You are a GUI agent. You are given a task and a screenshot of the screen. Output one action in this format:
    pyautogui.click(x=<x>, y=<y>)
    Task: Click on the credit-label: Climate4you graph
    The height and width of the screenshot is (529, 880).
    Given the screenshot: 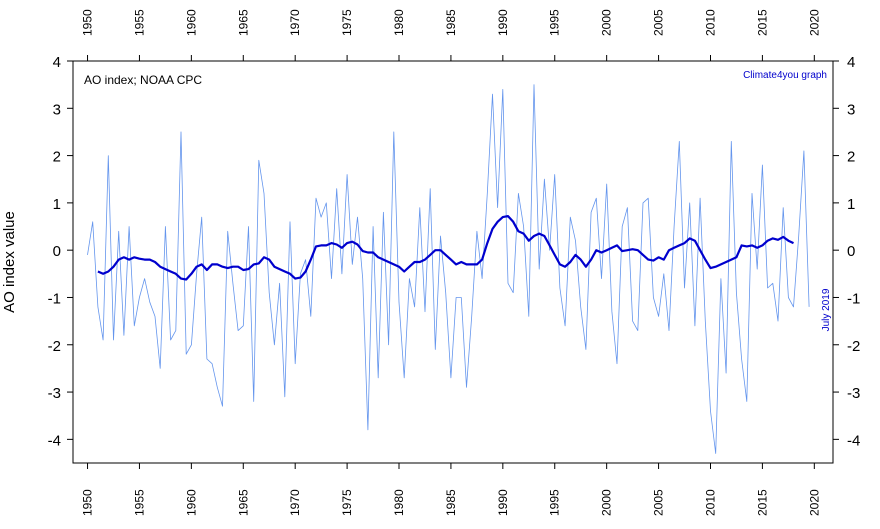 What is the action you would take?
    pyautogui.click(x=785, y=75)
    